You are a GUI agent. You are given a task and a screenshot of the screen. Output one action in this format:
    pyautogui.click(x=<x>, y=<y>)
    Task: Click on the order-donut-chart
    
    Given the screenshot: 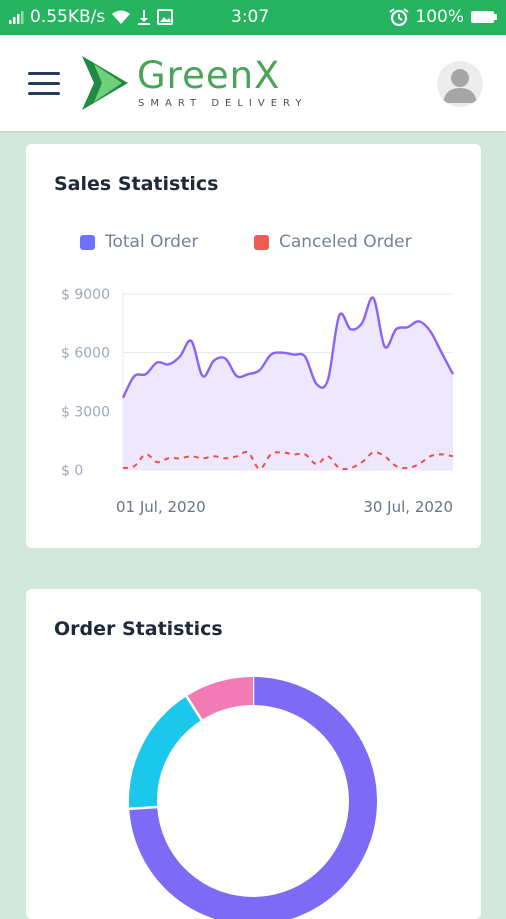 What is the action you would take?
    pyautogui.click(x=252, y=797)
    